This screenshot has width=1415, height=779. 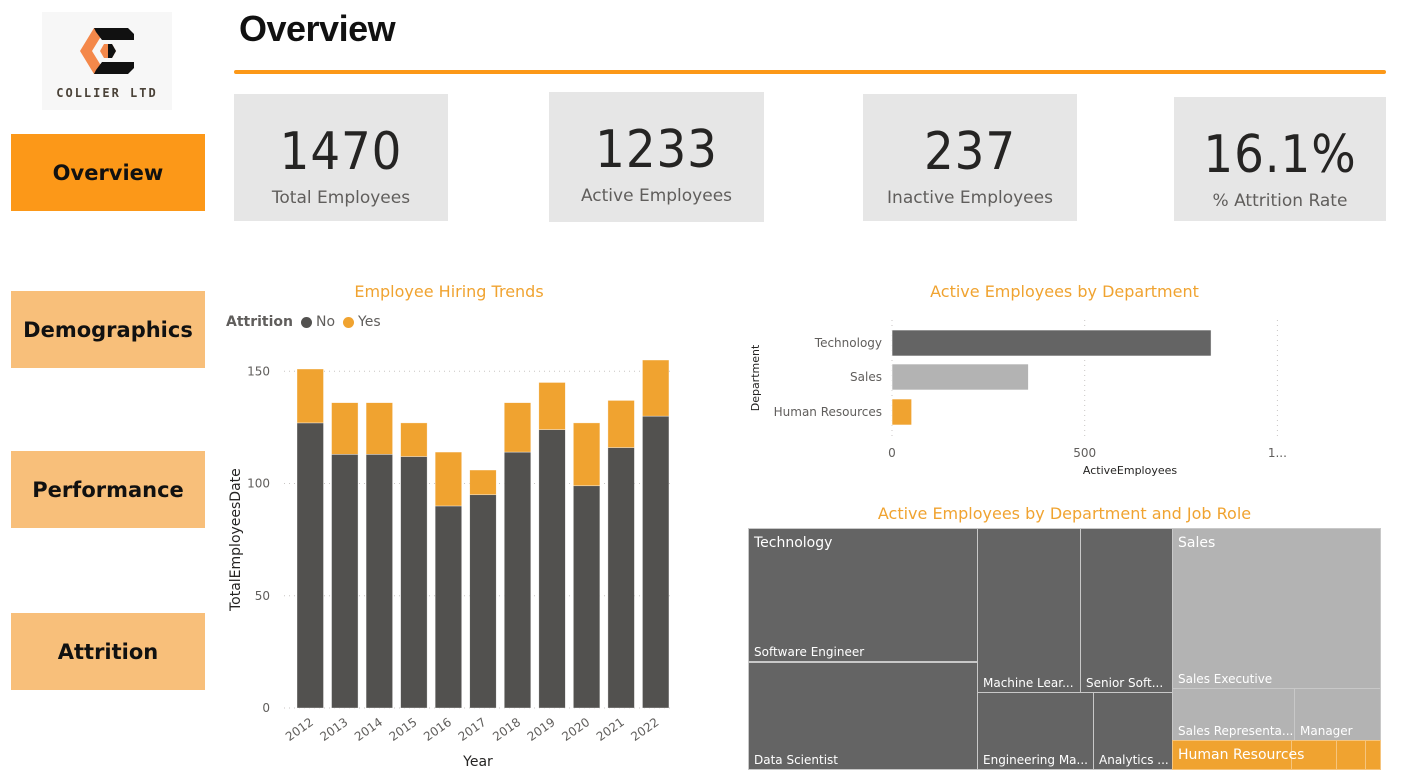 What do you see at coordinates (341, 198) in the screenshot?
I see `kpi-label: Total Employees` at bounding box center [341, 198].